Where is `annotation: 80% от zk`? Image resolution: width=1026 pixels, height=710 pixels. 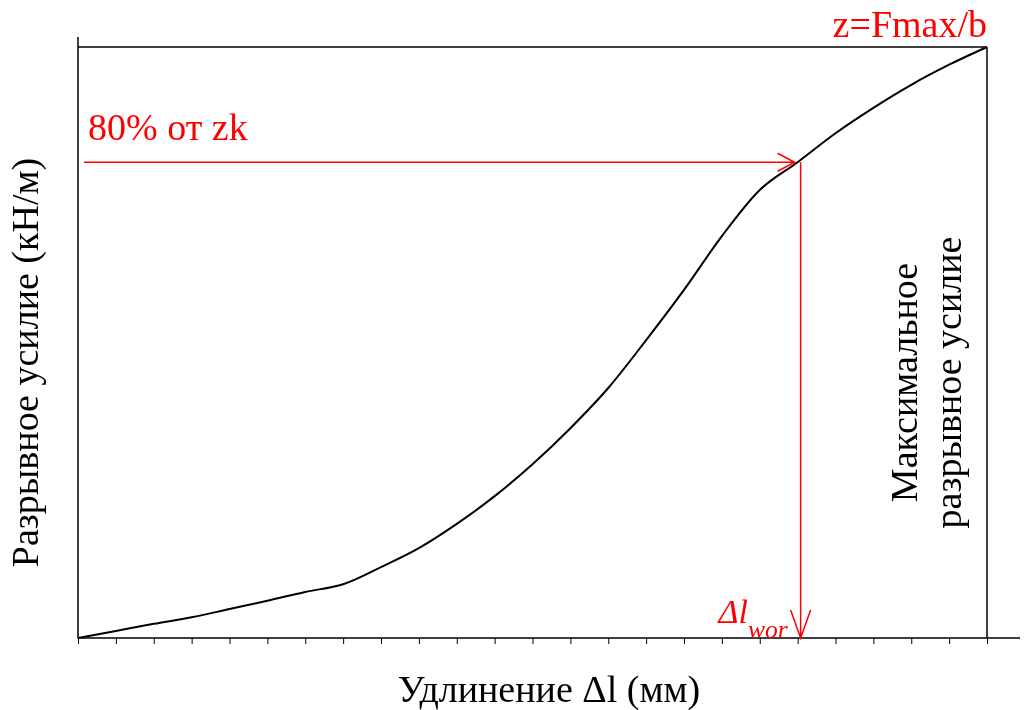
annotation: 80% от zk is located at coordinates (168, 127).